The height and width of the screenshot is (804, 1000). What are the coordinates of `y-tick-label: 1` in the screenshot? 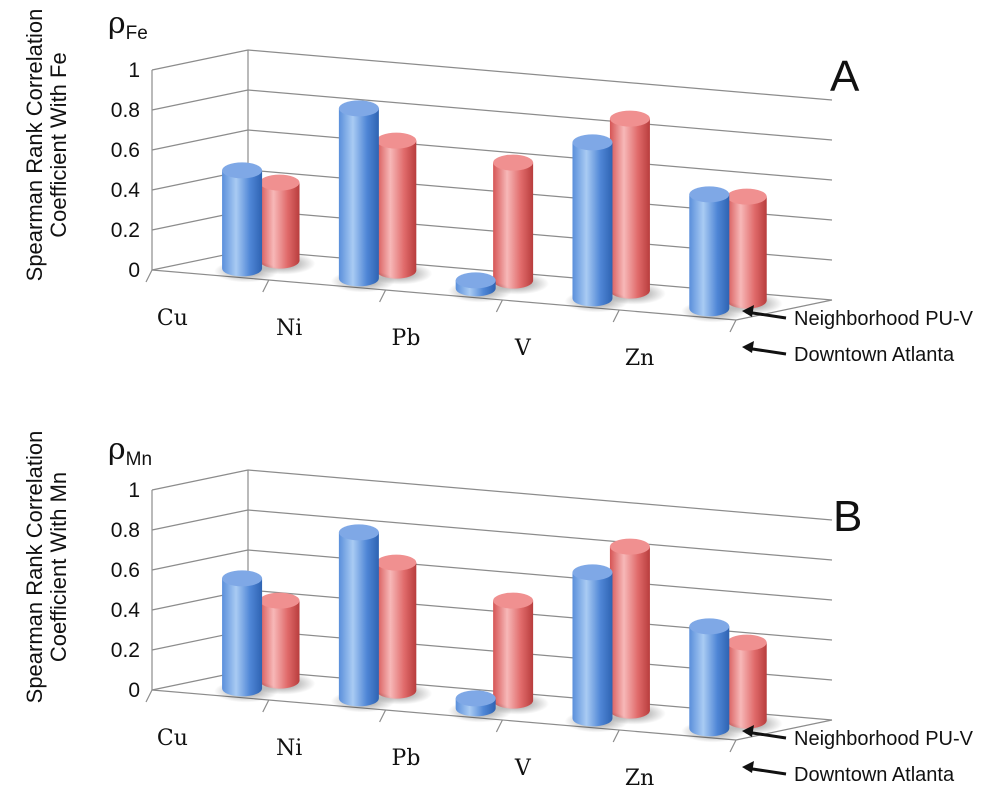 It's located at (134, 70).